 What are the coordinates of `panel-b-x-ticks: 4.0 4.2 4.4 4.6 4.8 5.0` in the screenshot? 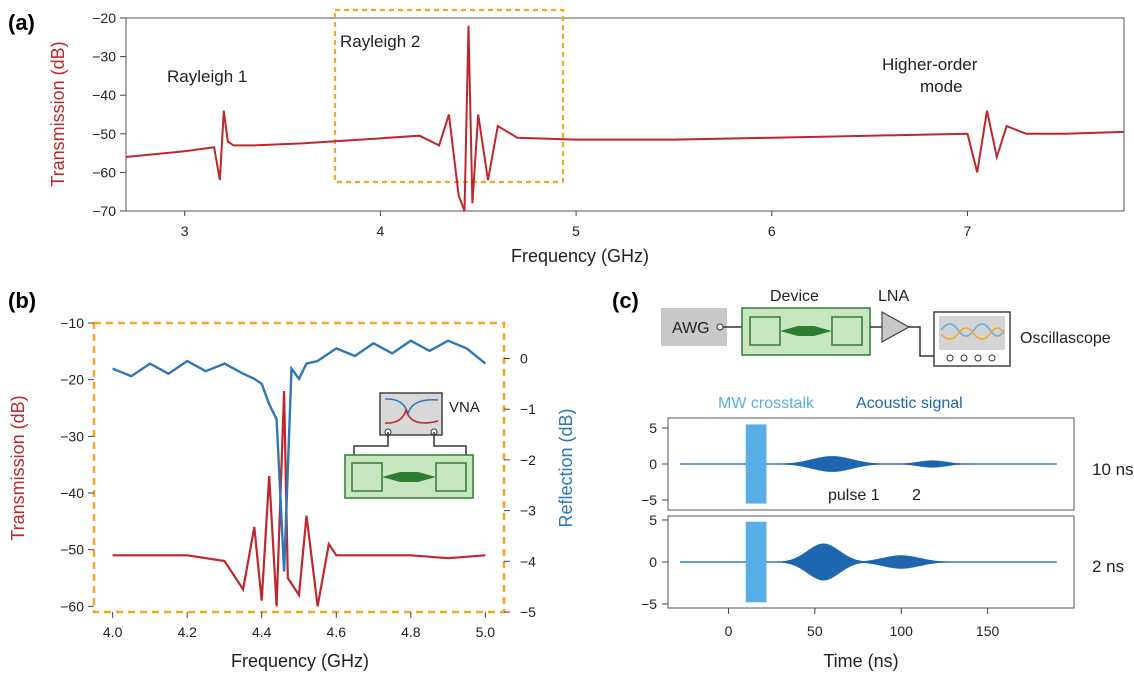 It's located at (299, 626).